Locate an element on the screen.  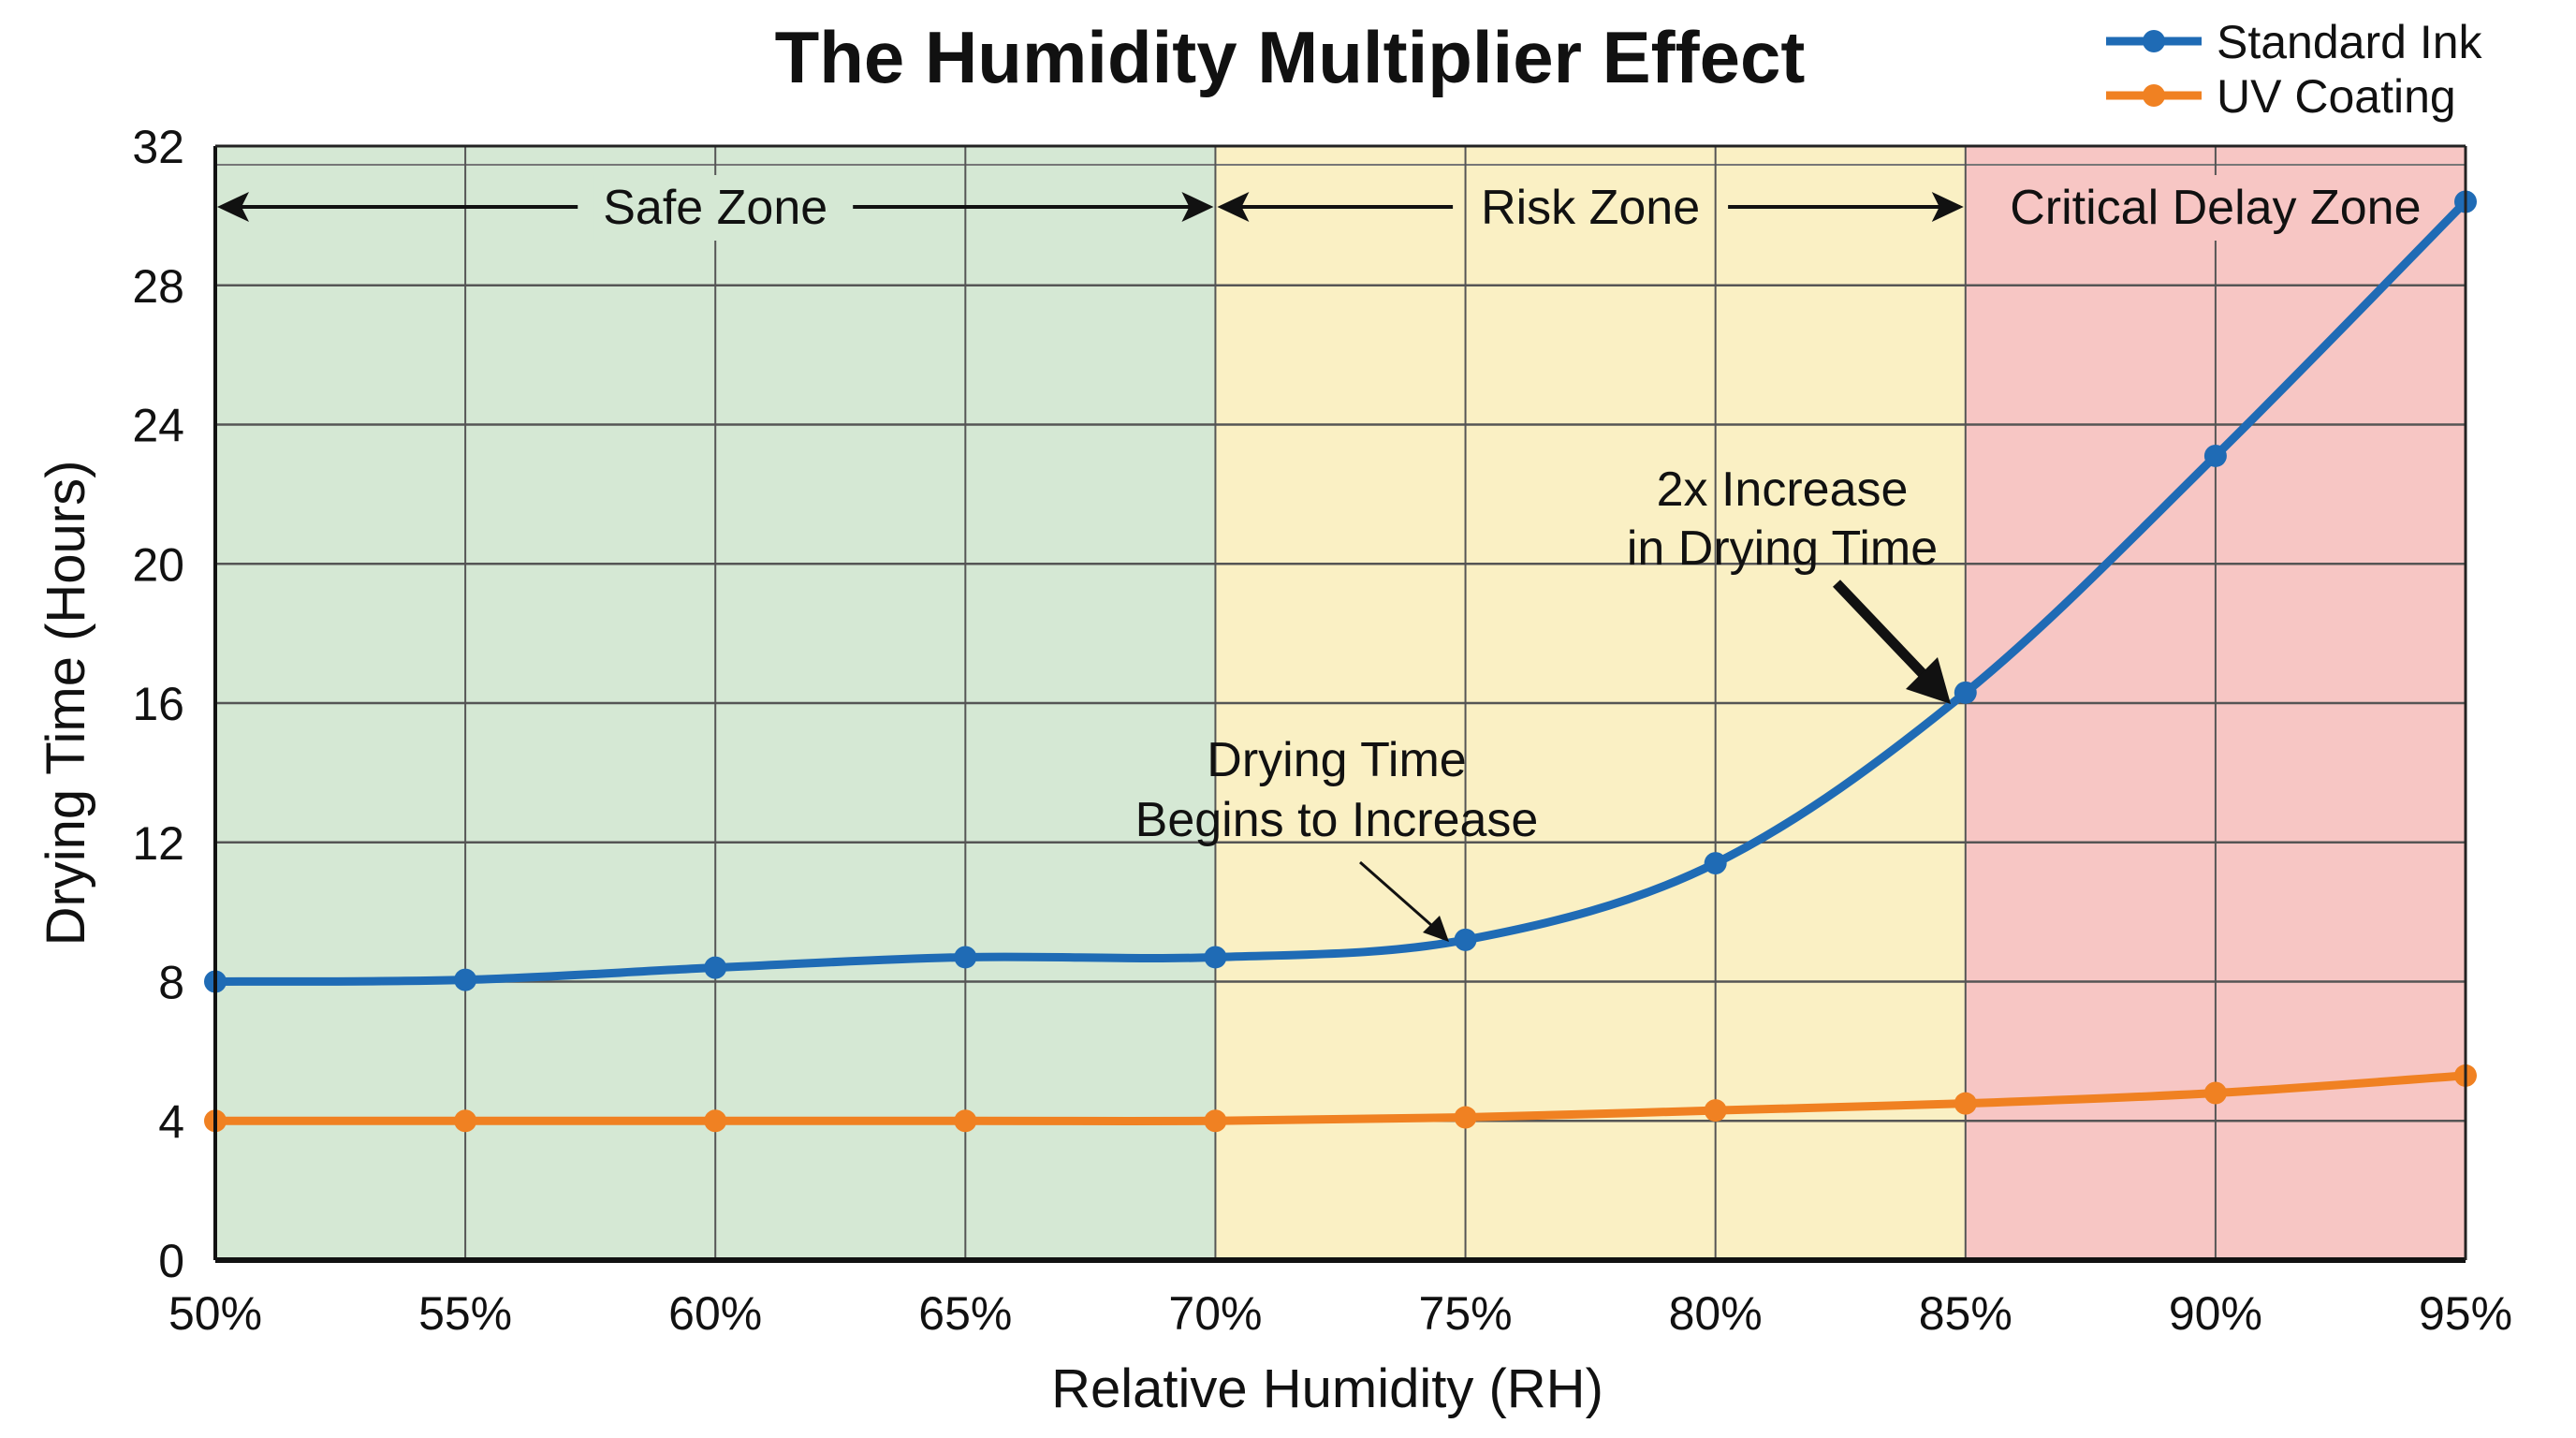
legend: Standard Ink UV Coating is located at coordinates (2294, 69).